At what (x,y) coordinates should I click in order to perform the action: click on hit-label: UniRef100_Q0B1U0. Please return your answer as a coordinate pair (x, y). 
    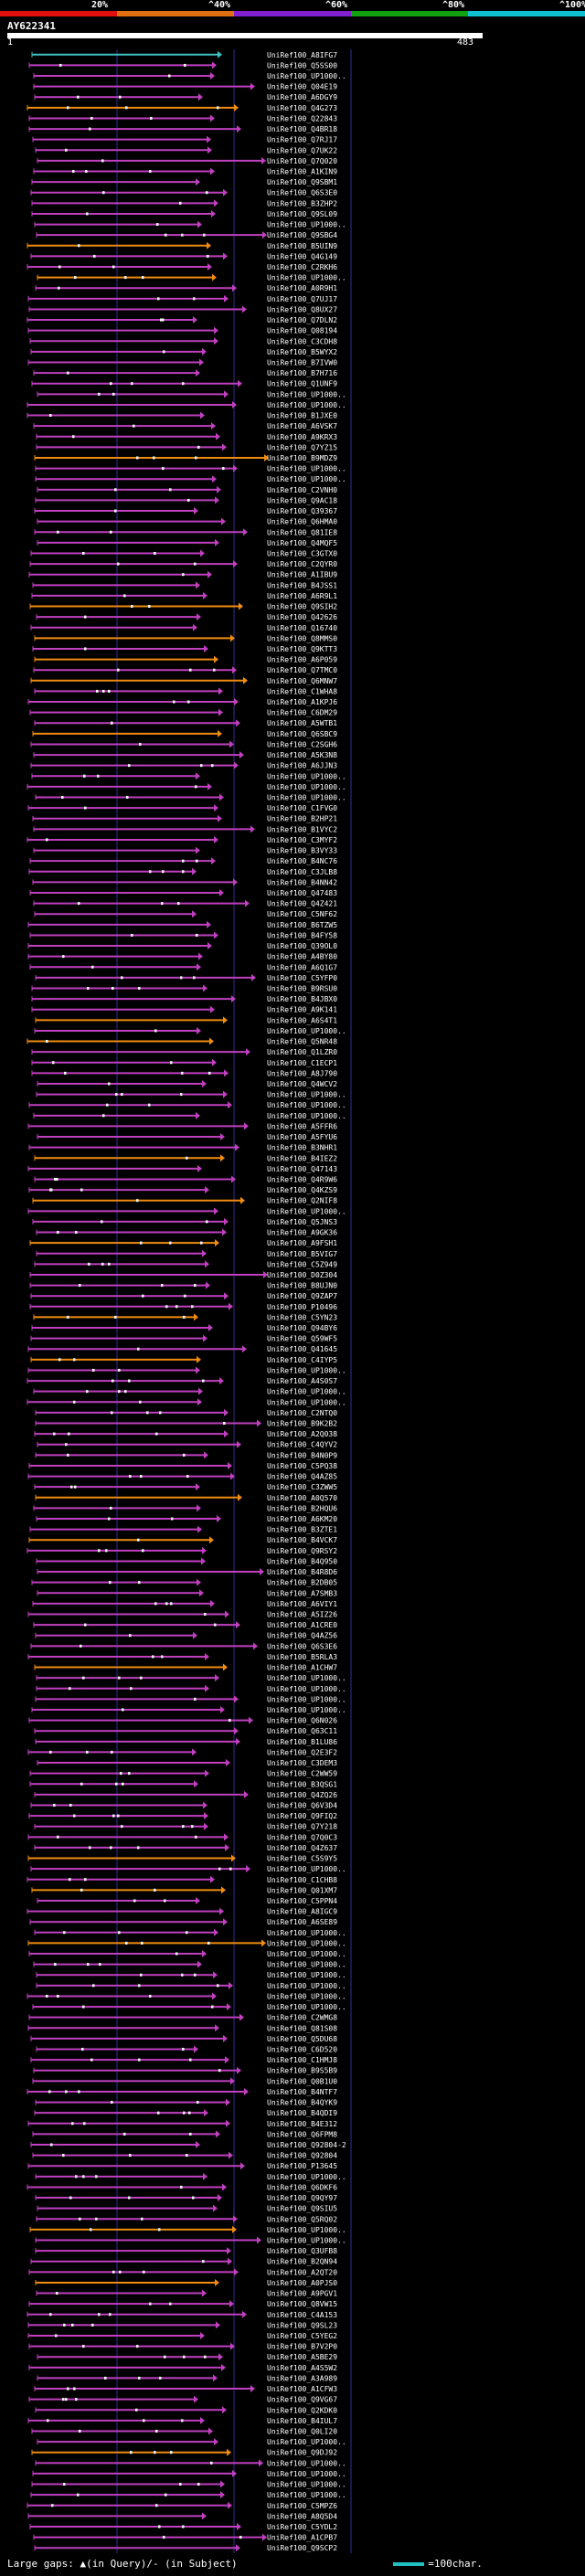
    Looking at the image, I should click on (302, 2081).